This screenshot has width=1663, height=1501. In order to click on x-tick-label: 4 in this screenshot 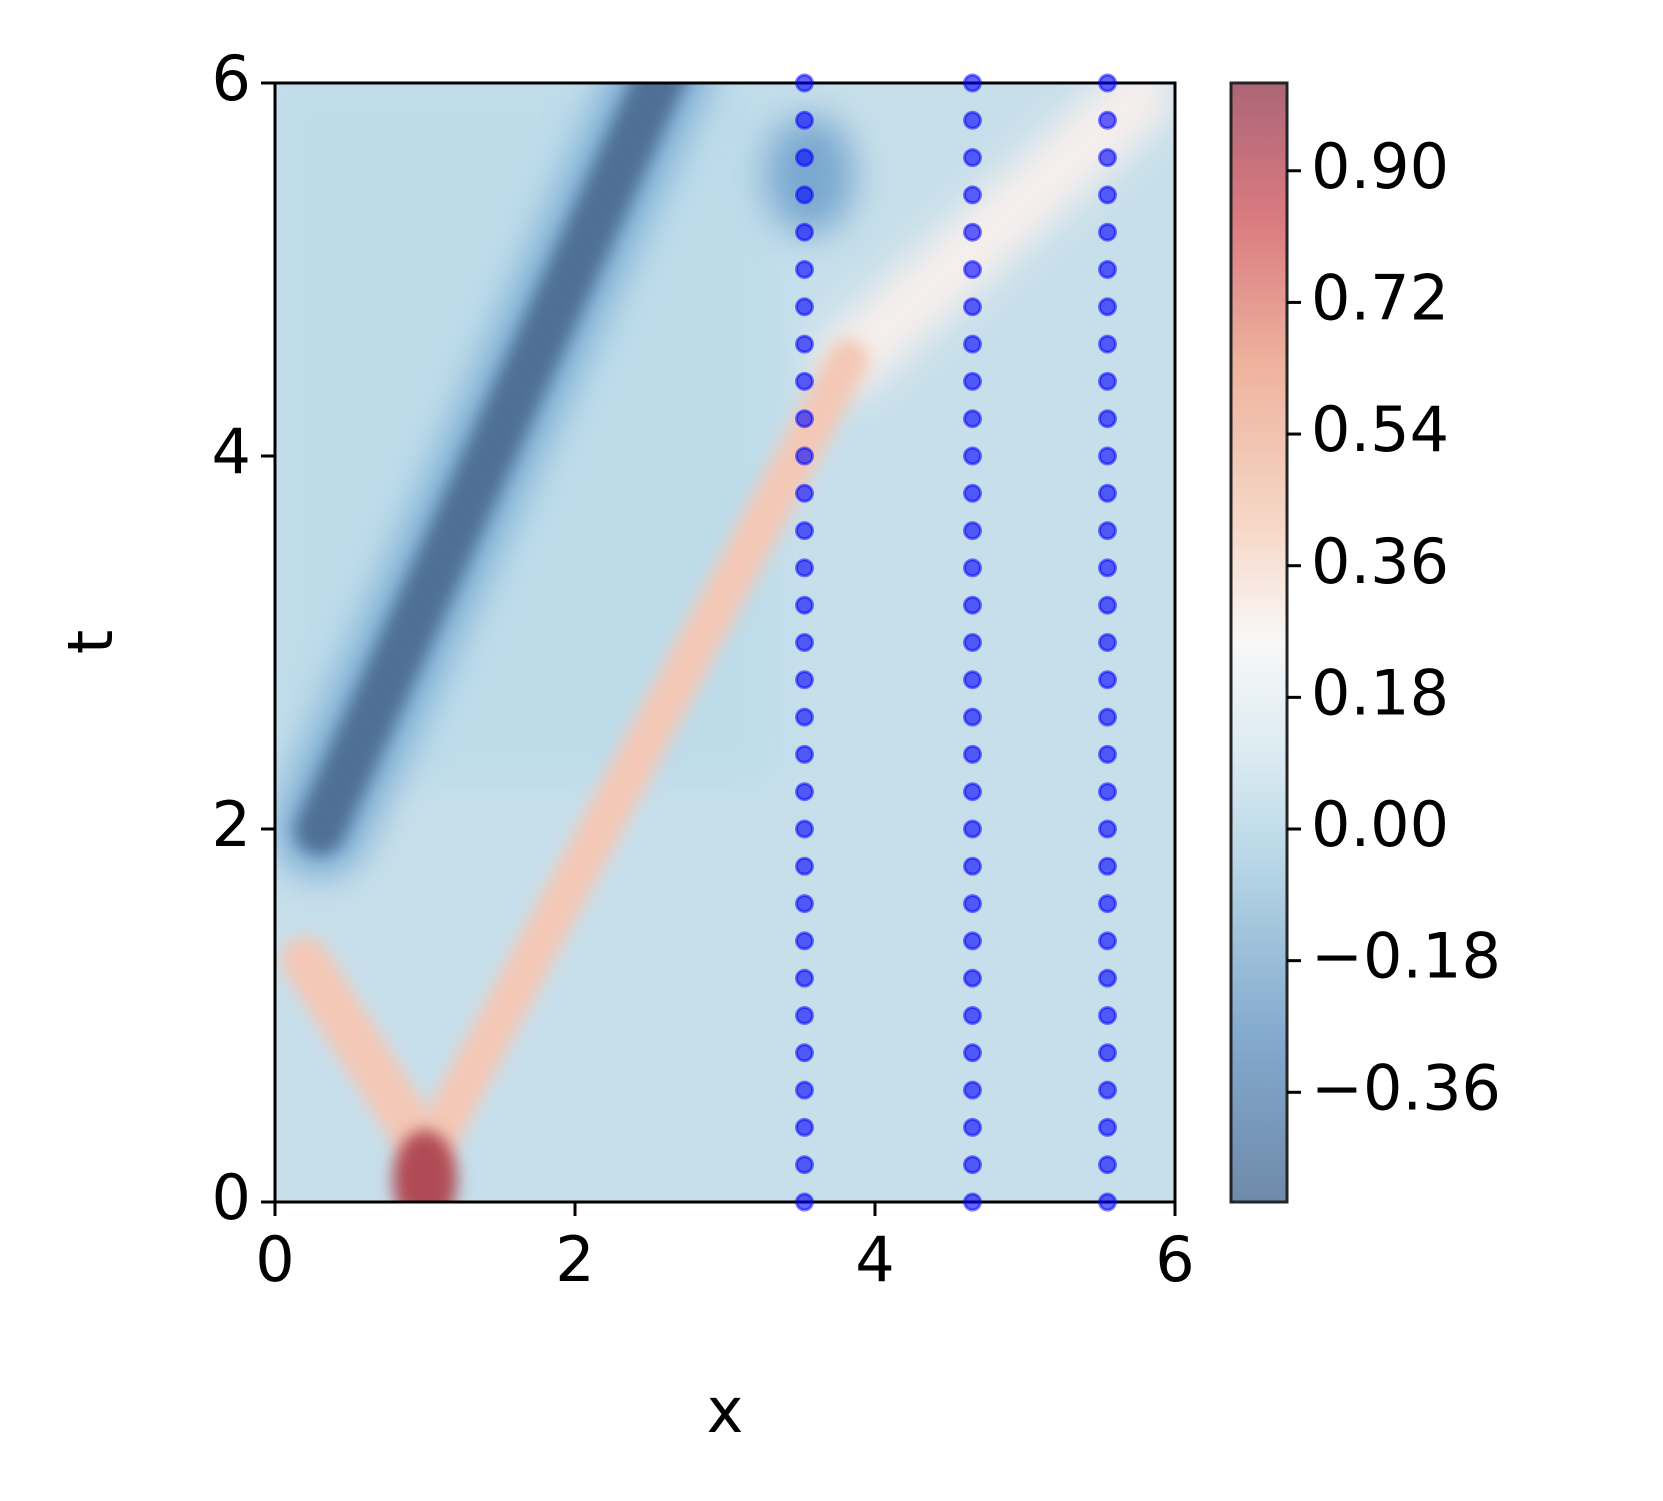, I will do `click(874, 1259)`.